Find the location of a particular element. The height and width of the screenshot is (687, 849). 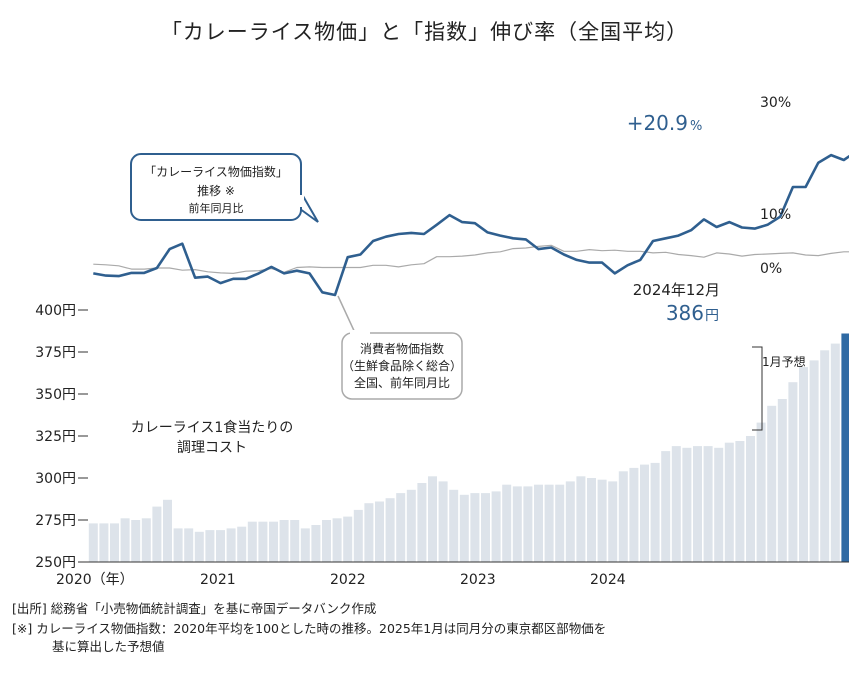

rate-tick-label: 10% is located at coordinates (775, 215).